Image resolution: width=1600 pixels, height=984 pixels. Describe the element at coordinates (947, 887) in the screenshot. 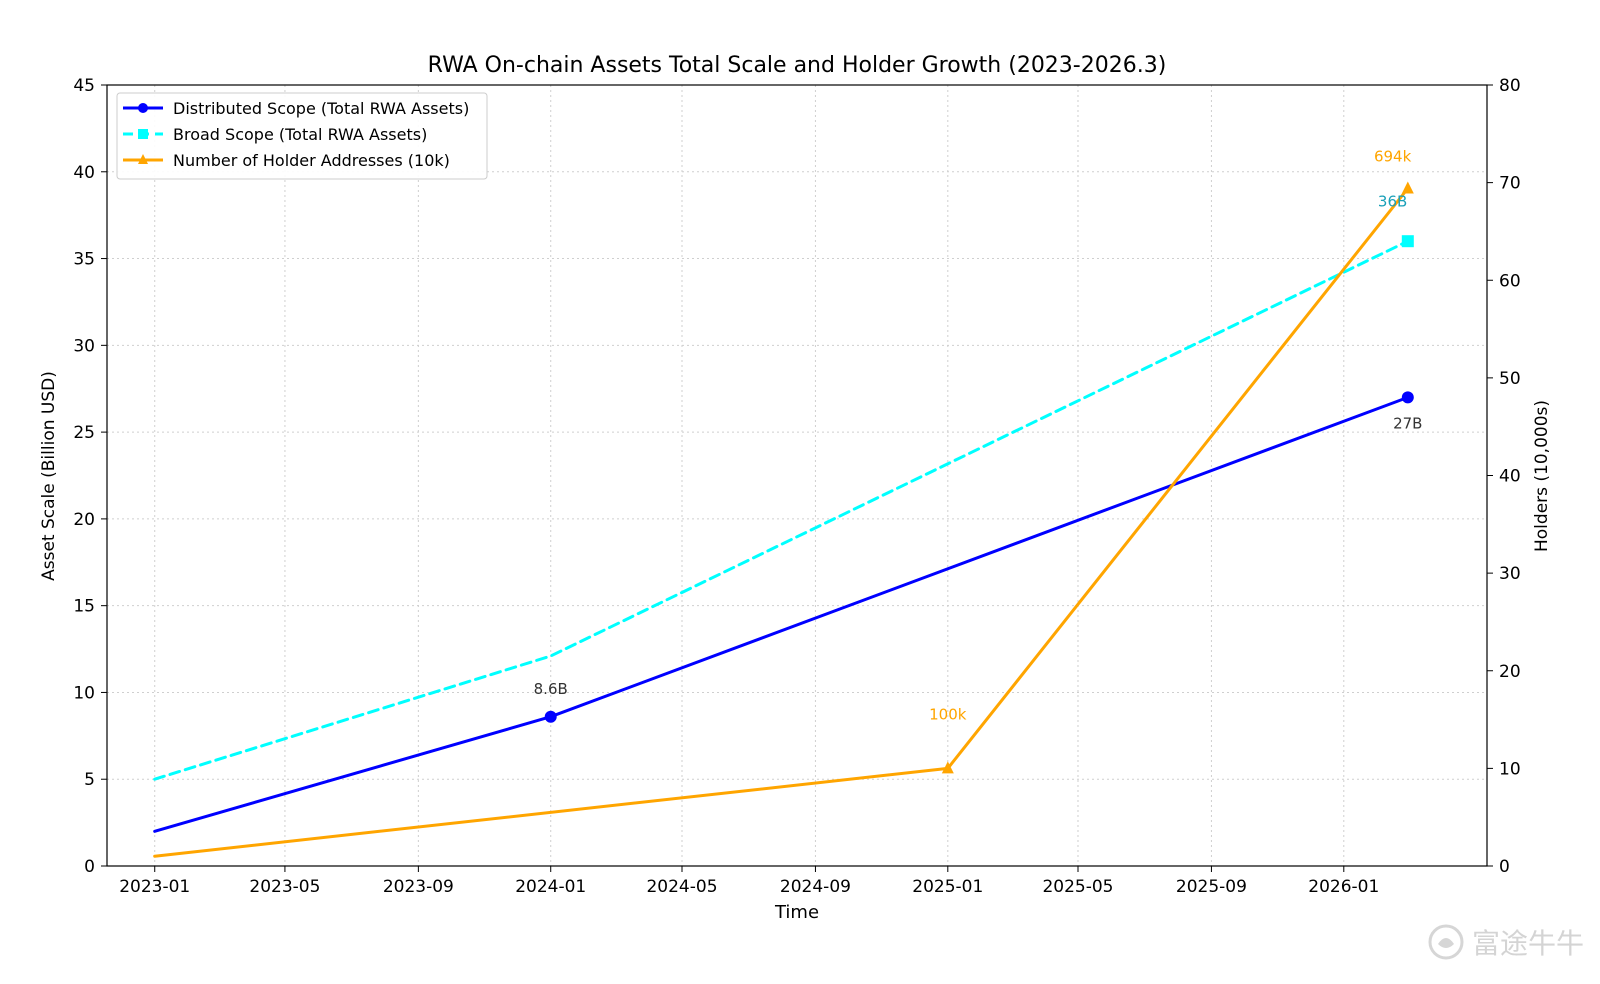

I see `x-tick-label: 2025-01` at that location.